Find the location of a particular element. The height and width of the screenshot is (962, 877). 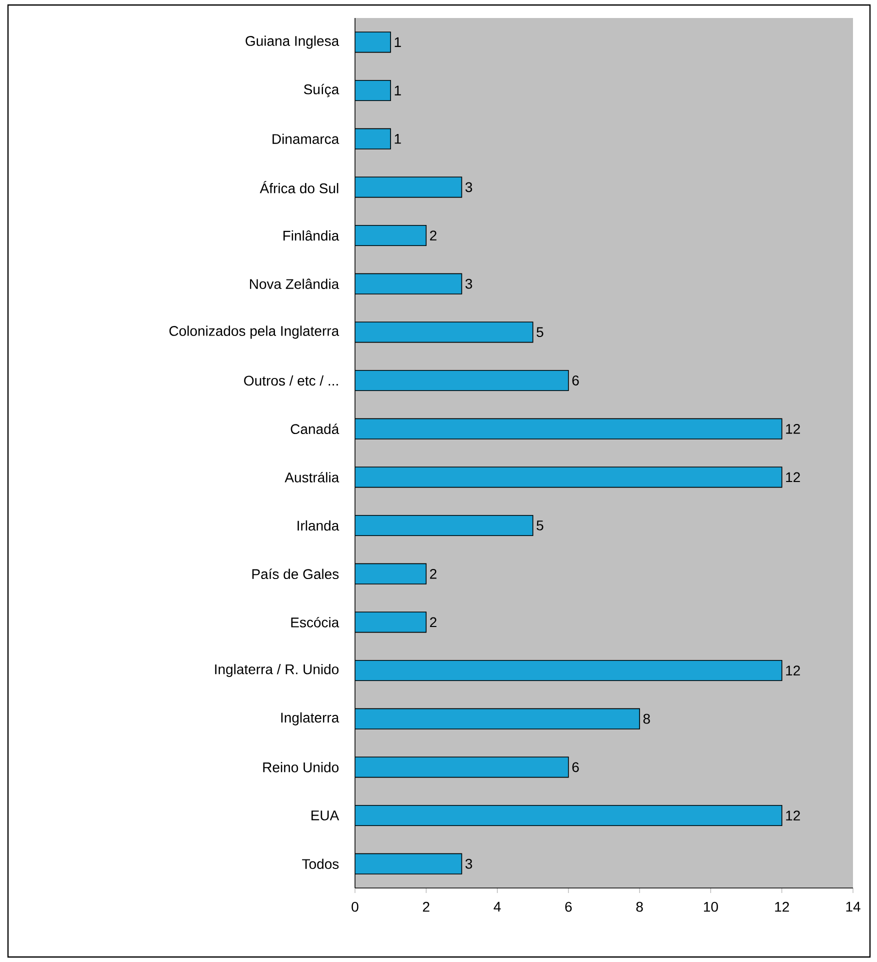

y-tick-label: Irlanda is located at coordinates (319, 525).